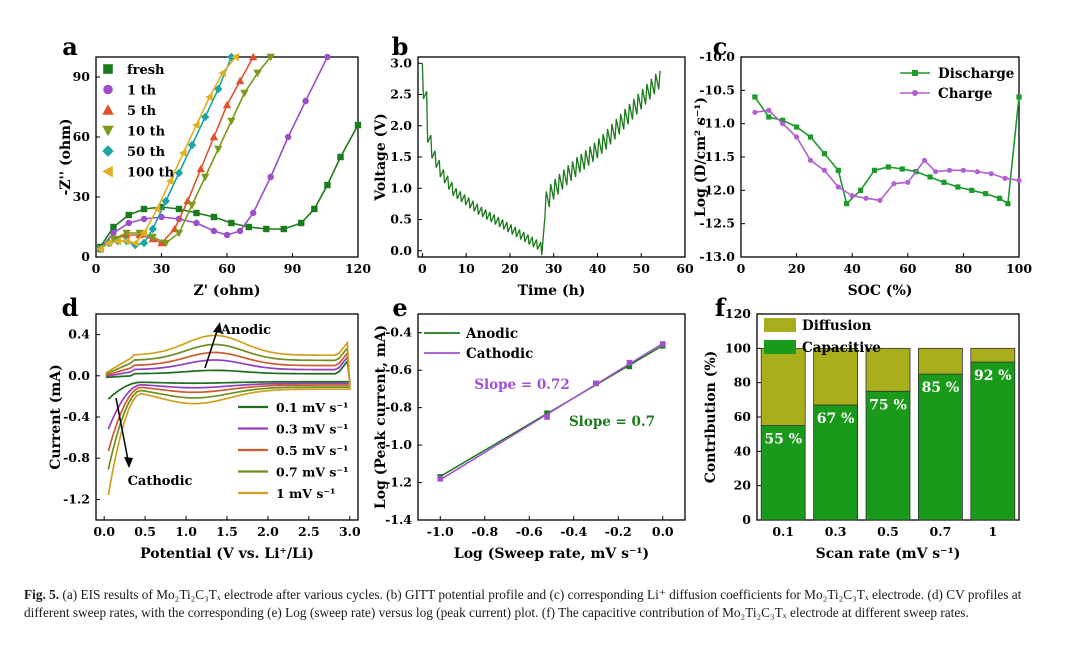  I want to click on x-tick-label: -0.4, so click(573, 531).